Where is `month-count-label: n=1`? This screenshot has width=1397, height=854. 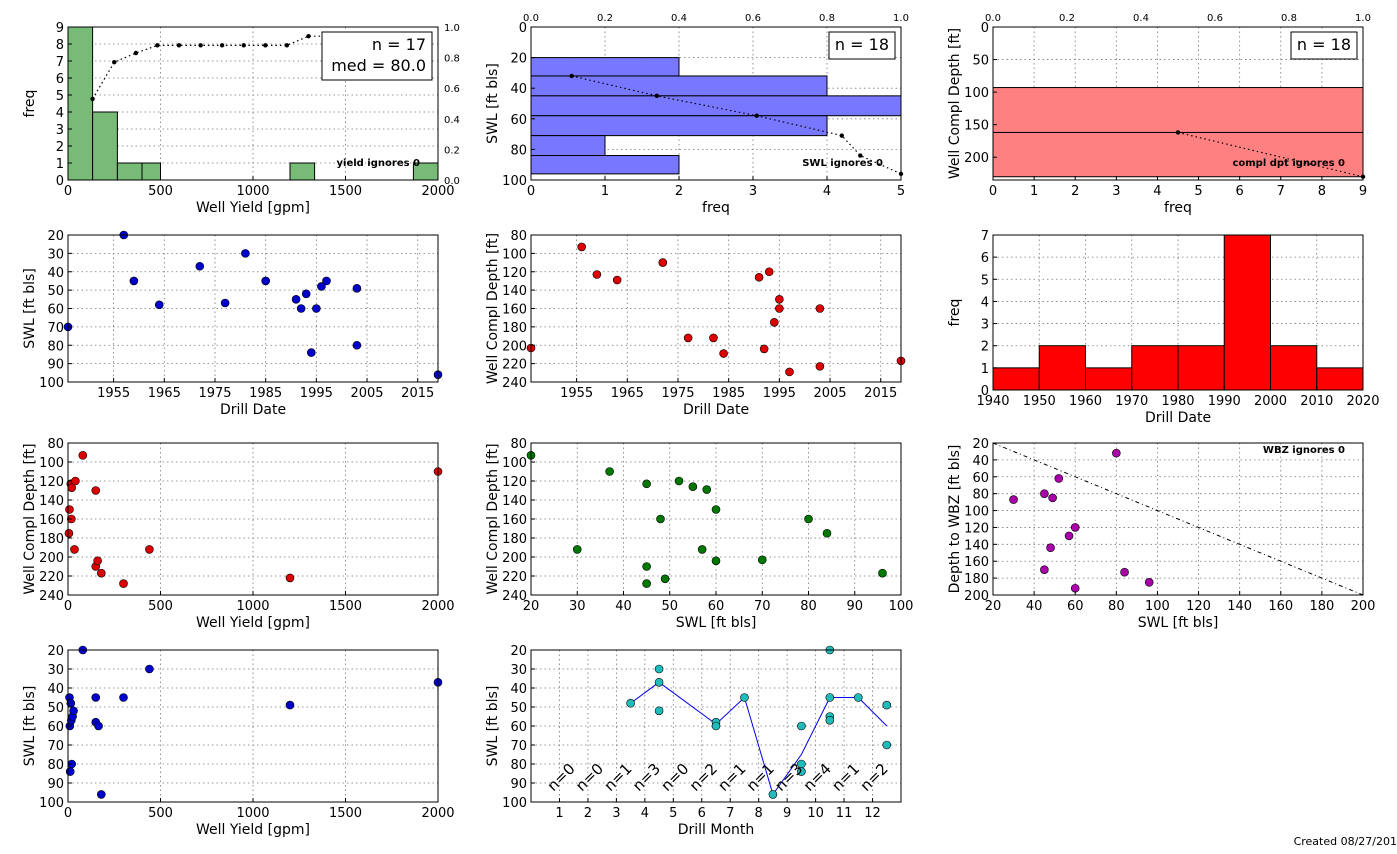 month-count-label: n=1 is located at coordinates (845, 777).